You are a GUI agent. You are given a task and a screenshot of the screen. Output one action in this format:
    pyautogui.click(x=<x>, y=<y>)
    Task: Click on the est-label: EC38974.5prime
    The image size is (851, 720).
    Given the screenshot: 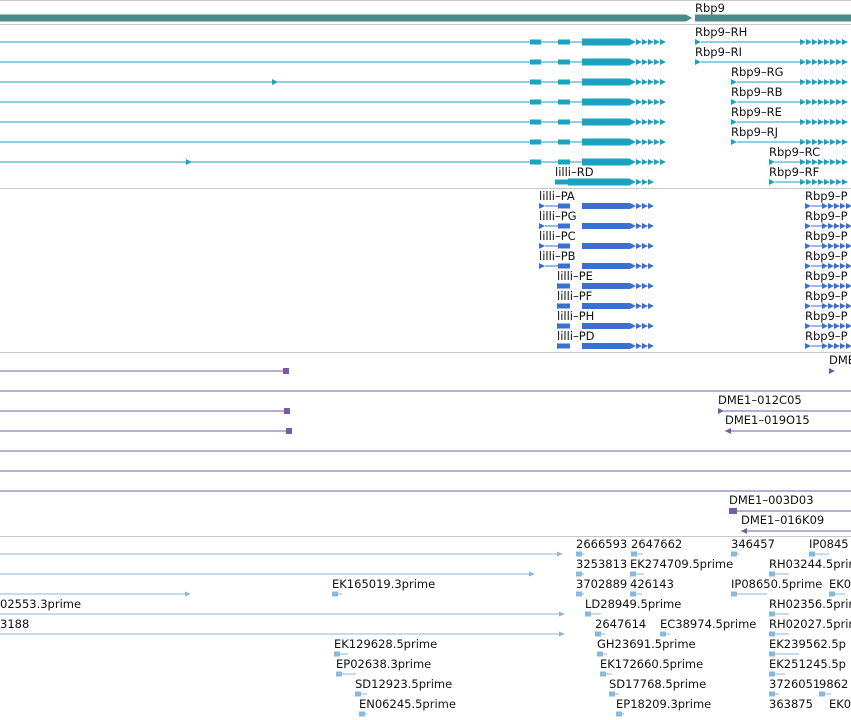 What is the action you would take?
    pyautogui.click(x=708, y=624)
    